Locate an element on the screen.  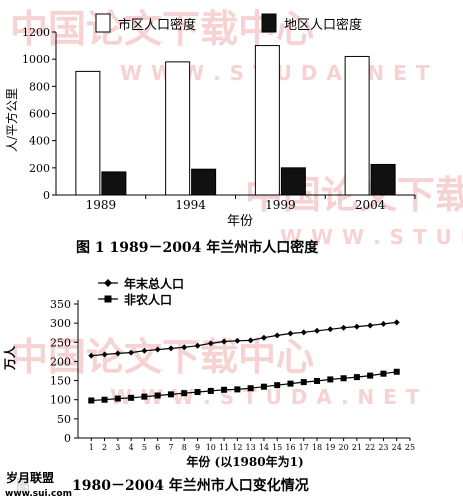
chart2-xtick-label: 3 is located at coordinates (117, 447).